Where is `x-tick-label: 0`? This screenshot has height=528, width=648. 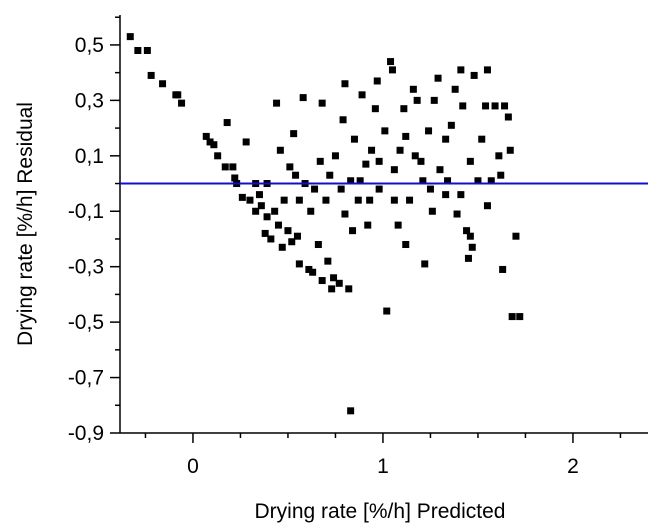 x-tick-label: 0 is located at coordinates (193, 466).